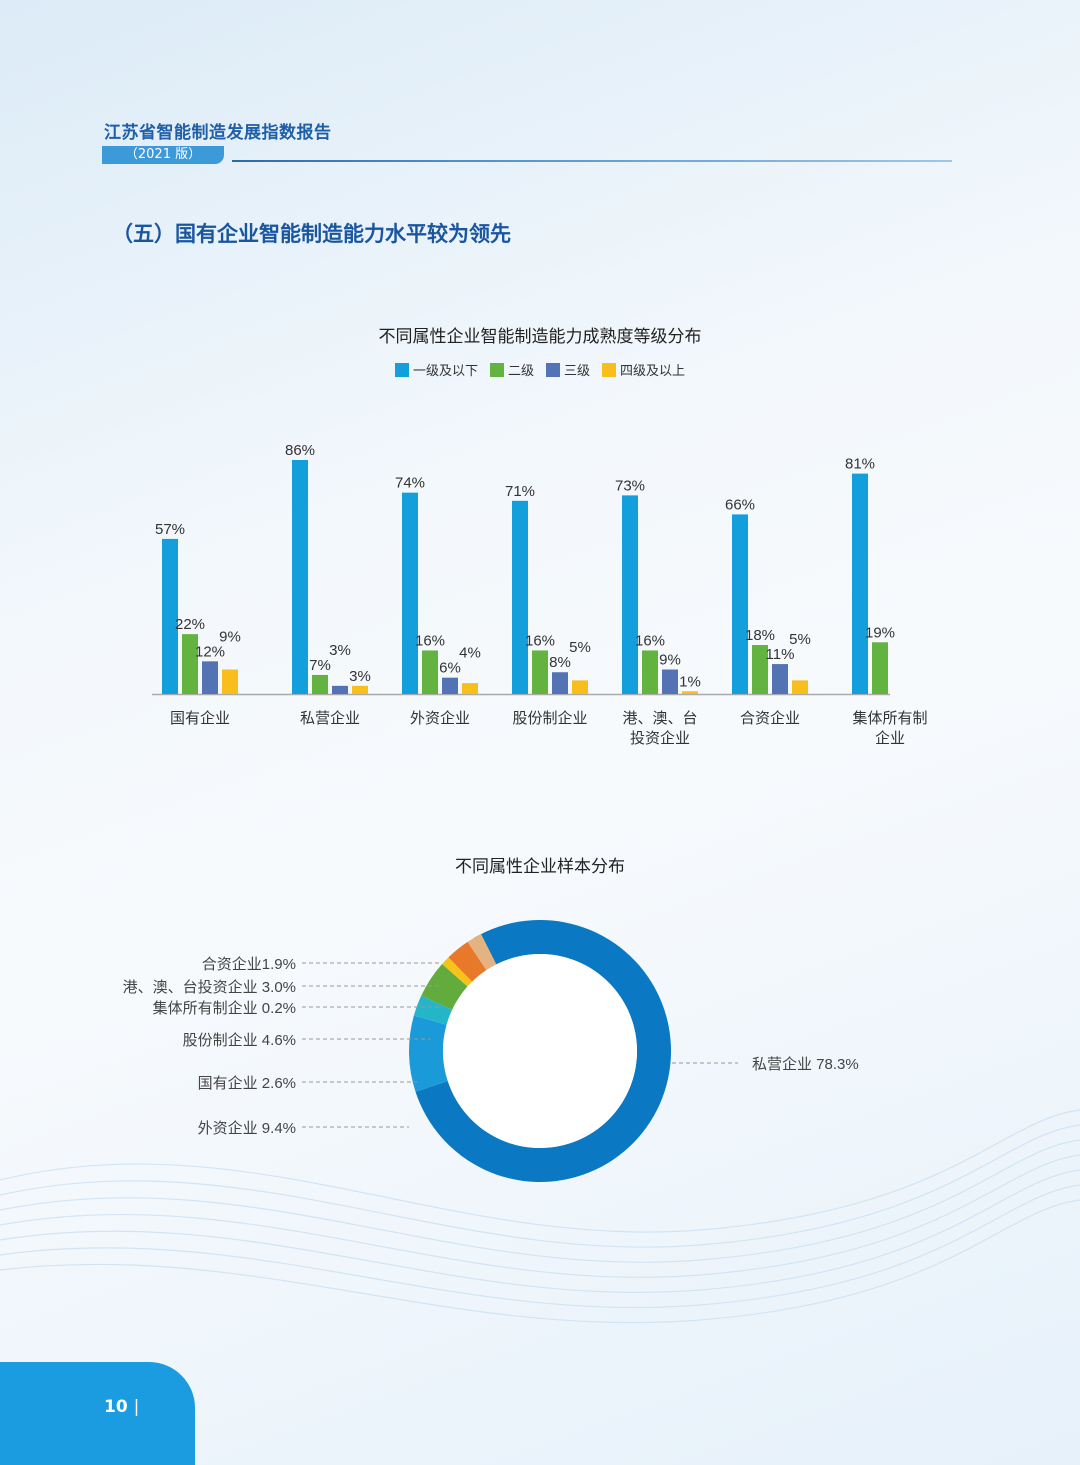 The image size is (1080, 1465). Describe the element at coordinates (690, 681) in the screenshot. I see `bar-value-label: 1%` at that location.